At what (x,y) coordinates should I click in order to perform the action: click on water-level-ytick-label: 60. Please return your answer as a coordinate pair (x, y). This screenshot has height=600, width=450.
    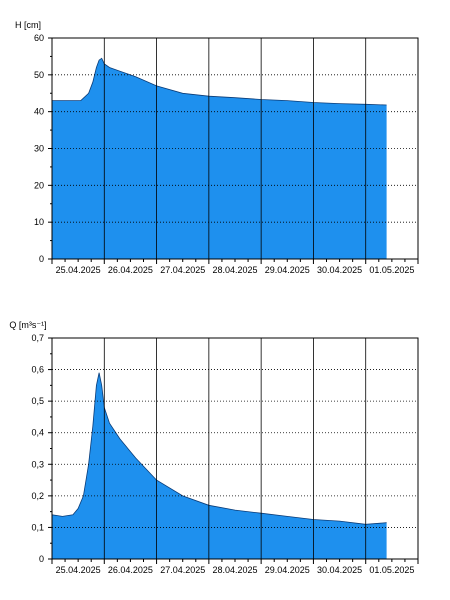
    Looking at the image, I should click on (39, 38).